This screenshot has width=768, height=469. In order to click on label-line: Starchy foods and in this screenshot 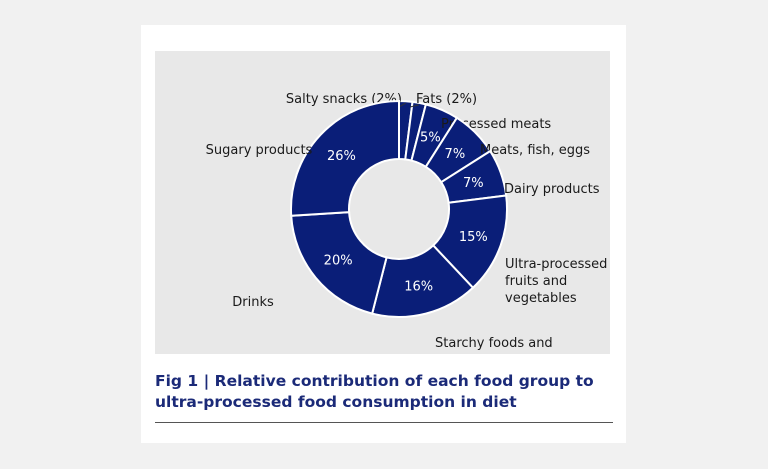, I will do `click(494, 343)`.